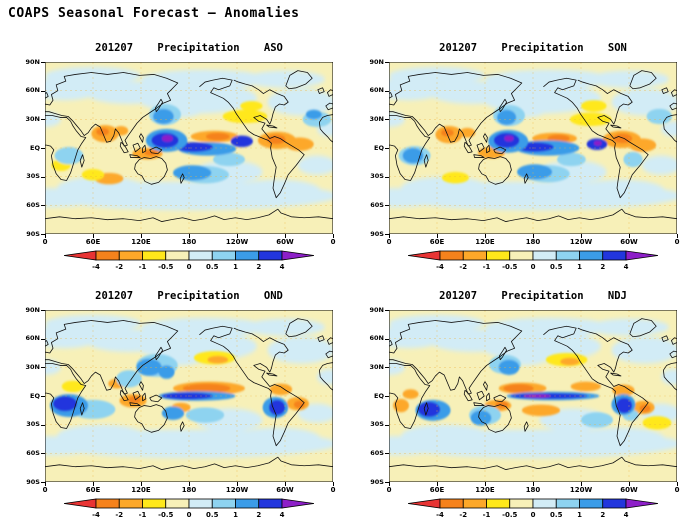 The image size is (688, 531). I want to click on colorbar-tick-label: -1, so click(487, 515).